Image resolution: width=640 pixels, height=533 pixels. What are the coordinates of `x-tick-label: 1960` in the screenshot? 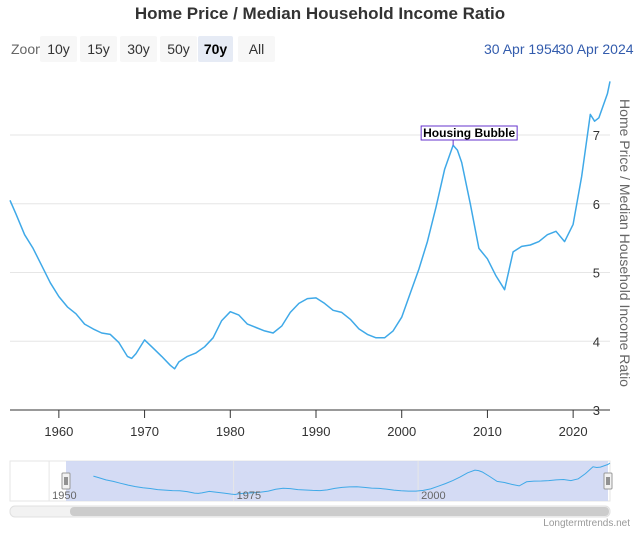 It's located at (58, 431).